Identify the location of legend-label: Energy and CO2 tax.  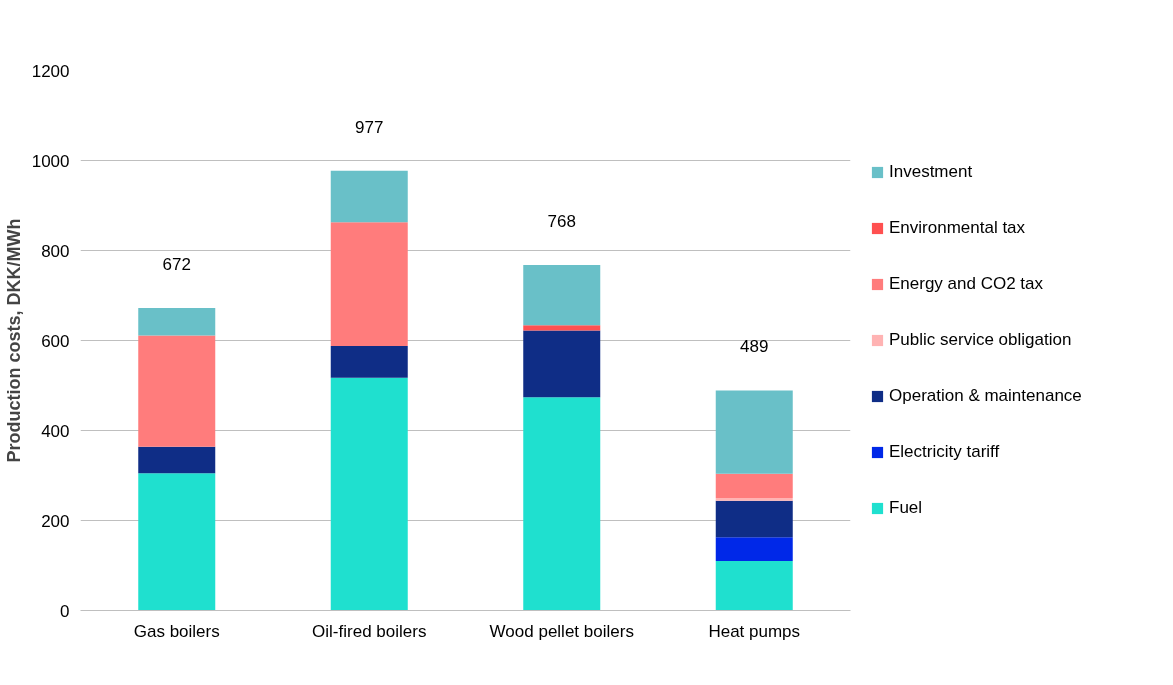
(966, 284).